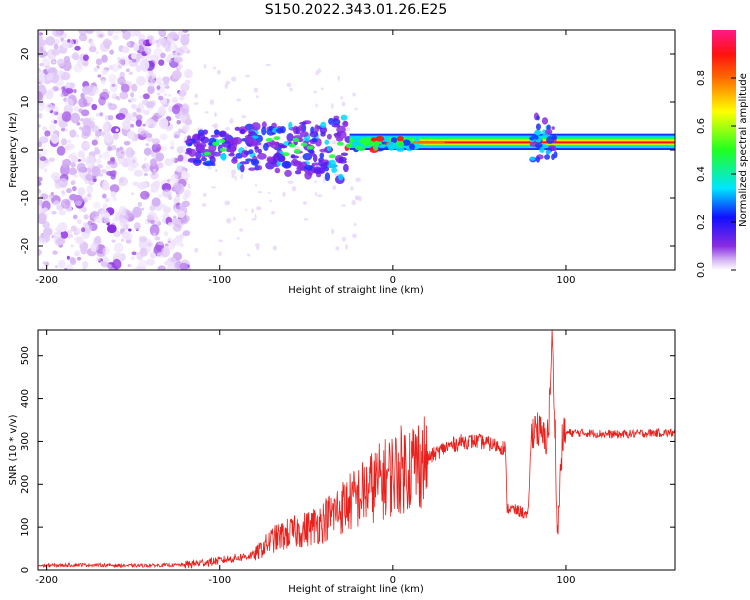 This screenshot has width=750, height=600. Describe the element at coordinates (25, 355) in the screenshot. I see `y-tick-label: 500` at that location.